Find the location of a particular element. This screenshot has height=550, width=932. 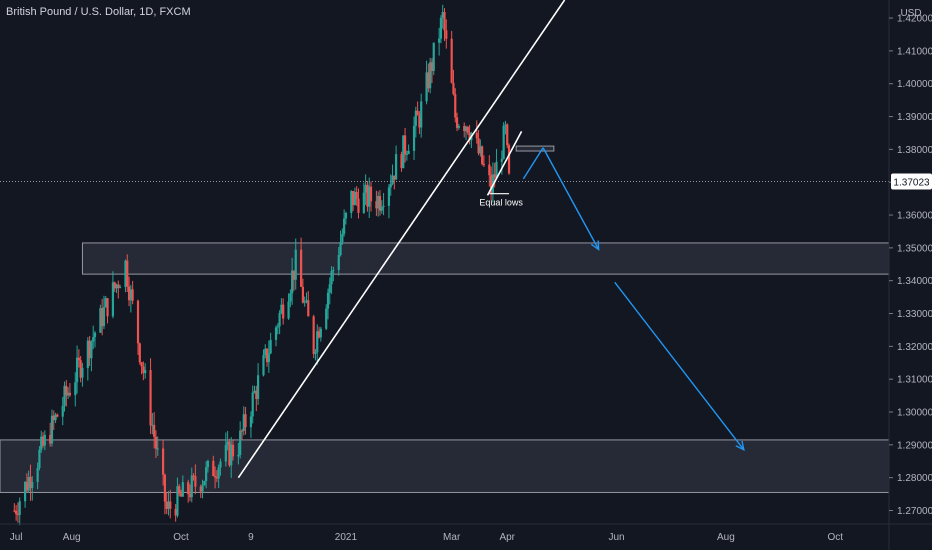

time-axis: Jul Aug Oct 9 2021 Mar Apr Jun Aug Oct is located at coordinates (466, 533).